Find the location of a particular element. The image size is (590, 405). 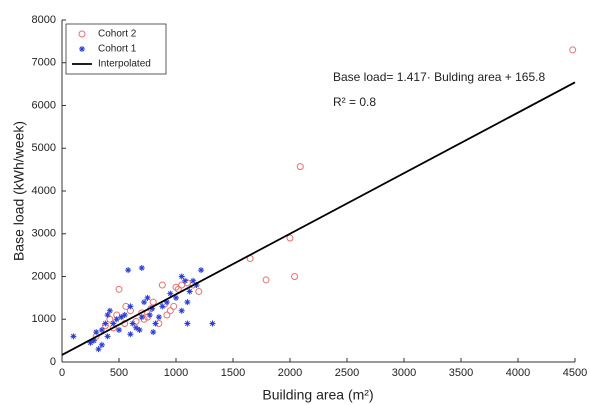

x-tick-label: 500 is located at coordinates (119, 373).